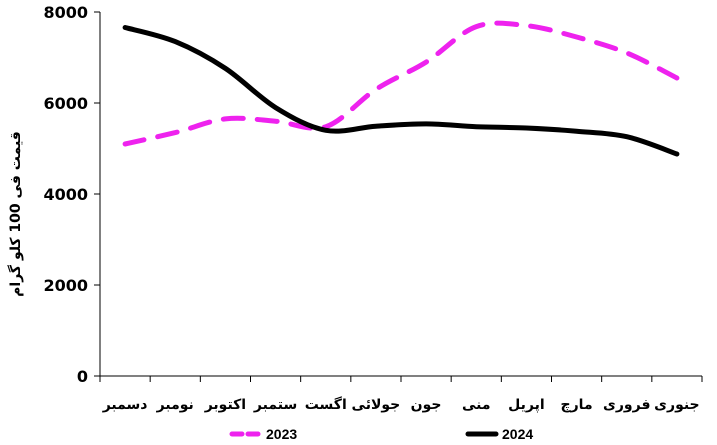 The image size is (717, 445). Describe the element at coordinates (676, 405) in the screenshot. I see `x-category-label: جنوری` at that location.